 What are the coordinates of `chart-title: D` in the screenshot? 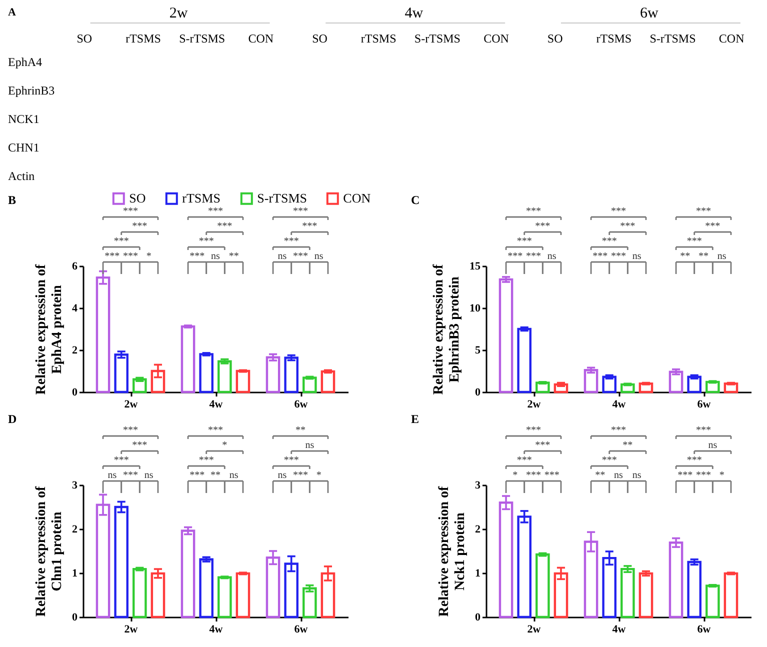 It's located at (12, 419).